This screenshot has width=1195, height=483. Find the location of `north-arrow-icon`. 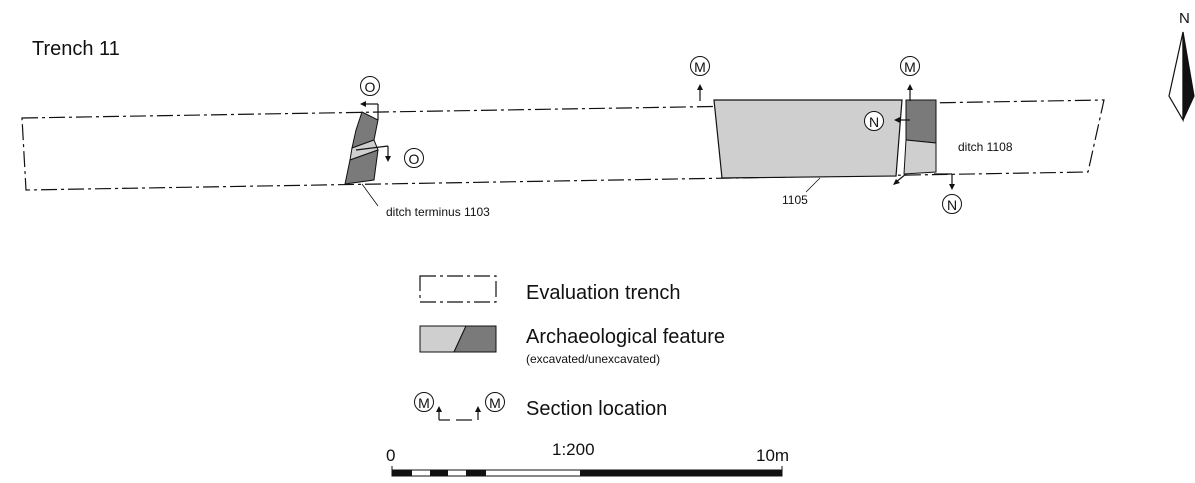

north-arrow-icon is located at coordinates (1181, 77).